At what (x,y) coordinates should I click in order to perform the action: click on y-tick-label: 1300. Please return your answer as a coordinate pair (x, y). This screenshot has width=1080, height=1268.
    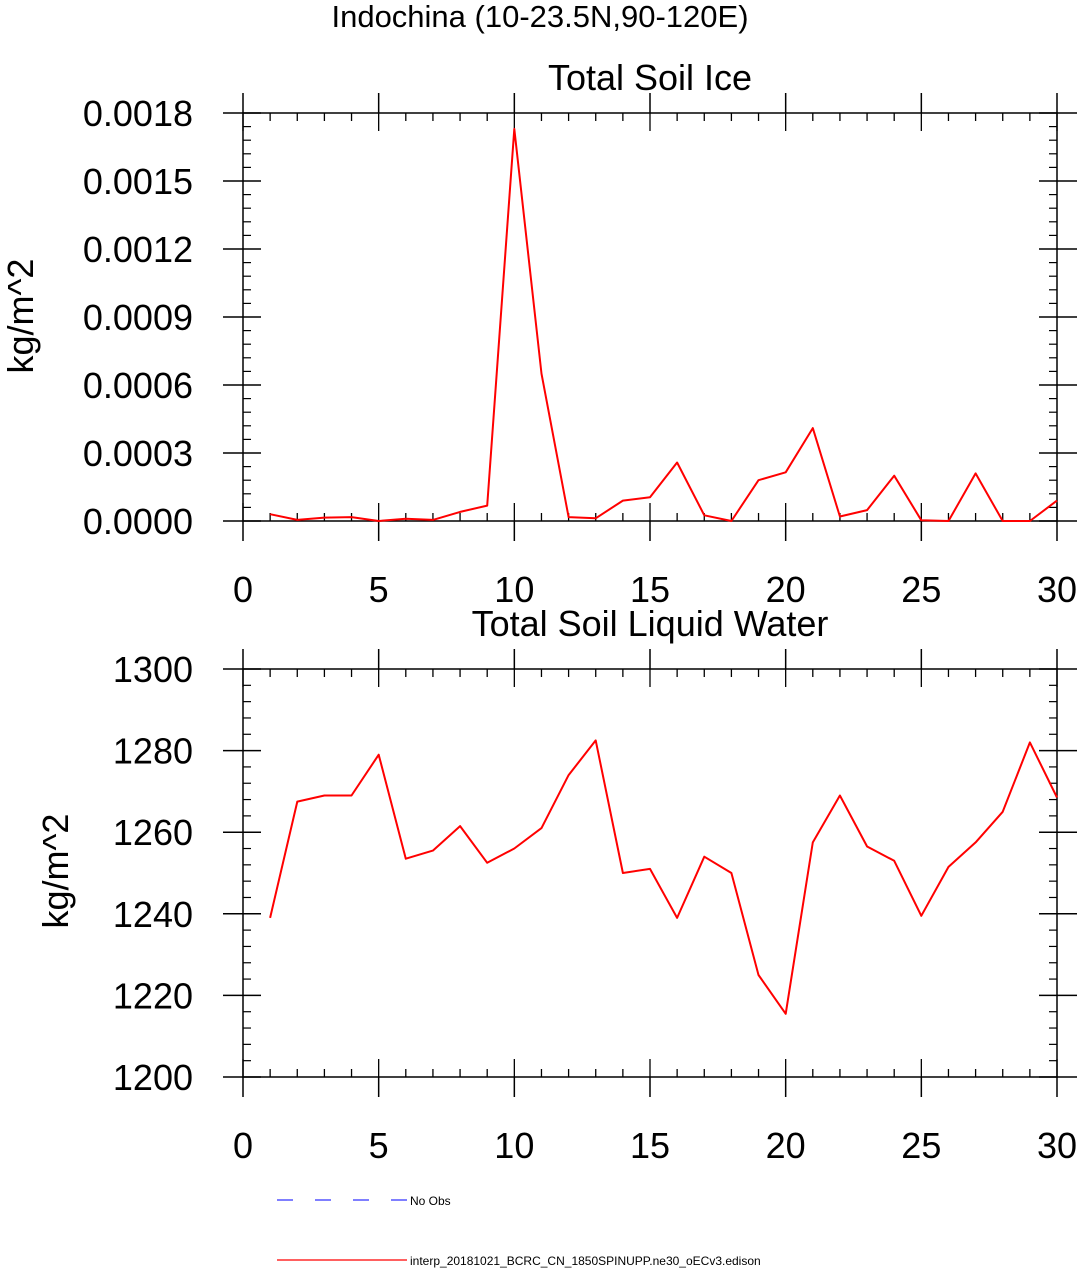
    Looking at the image, I should click on (153, 669).